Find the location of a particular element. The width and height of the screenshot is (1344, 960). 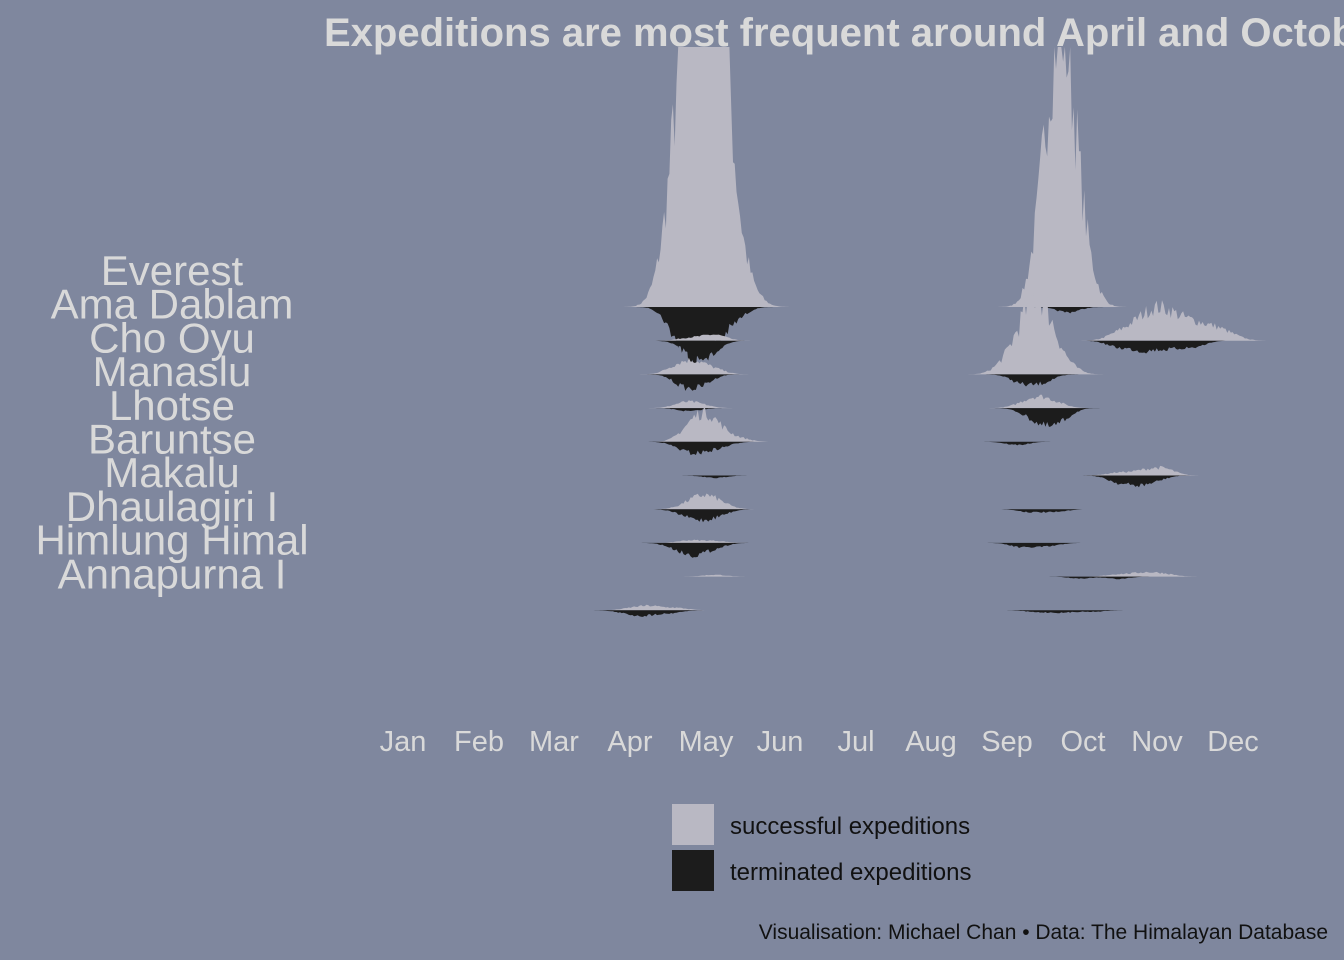

peak-label: Annapurna I is located at coordinates (172, 573).